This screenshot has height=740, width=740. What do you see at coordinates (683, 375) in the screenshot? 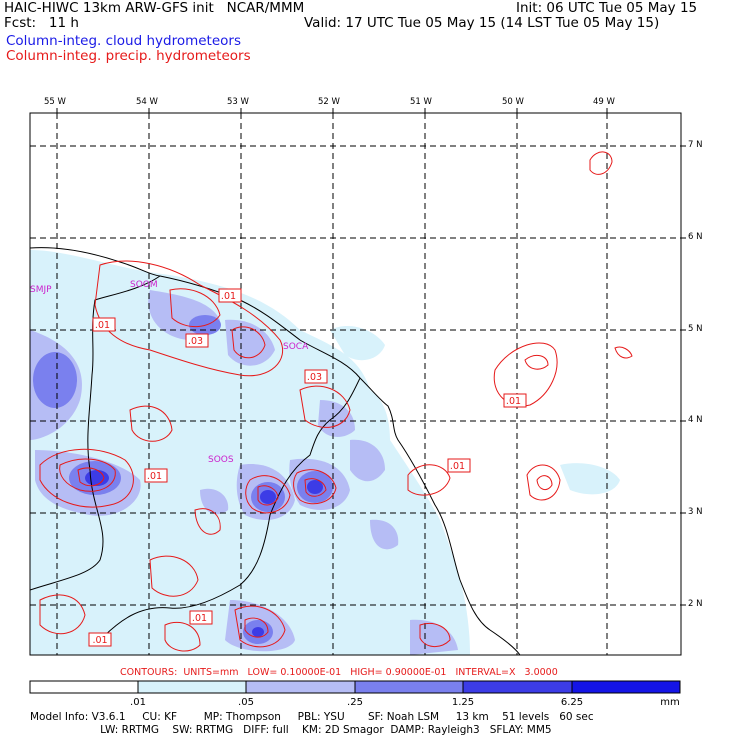
I see `lat-ticks` at bounding box center [683, 375].